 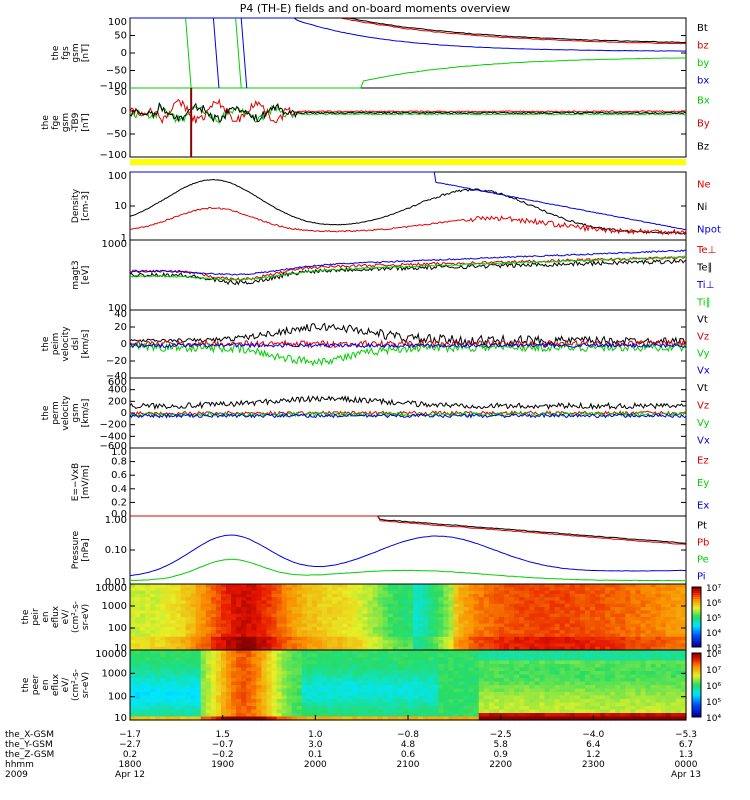 What do you see at coordinates (703, 63) in the screenshot?
I see `legend-entry: by` at bounding box center [703, 63].